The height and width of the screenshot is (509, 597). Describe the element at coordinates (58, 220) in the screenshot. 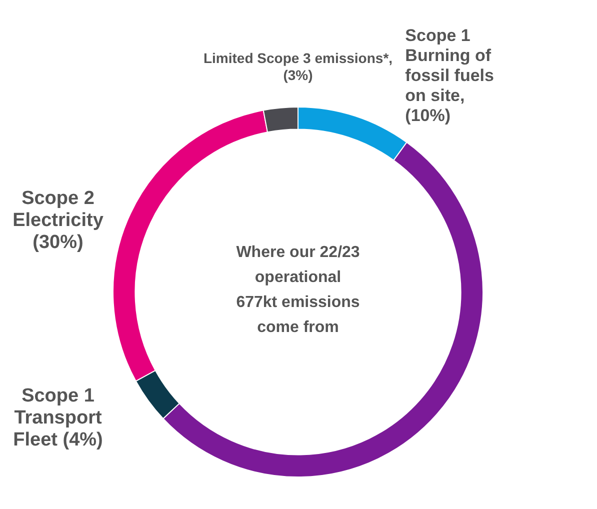

I see `slice-label: Scope 2 Electricity (30%)` at that location.